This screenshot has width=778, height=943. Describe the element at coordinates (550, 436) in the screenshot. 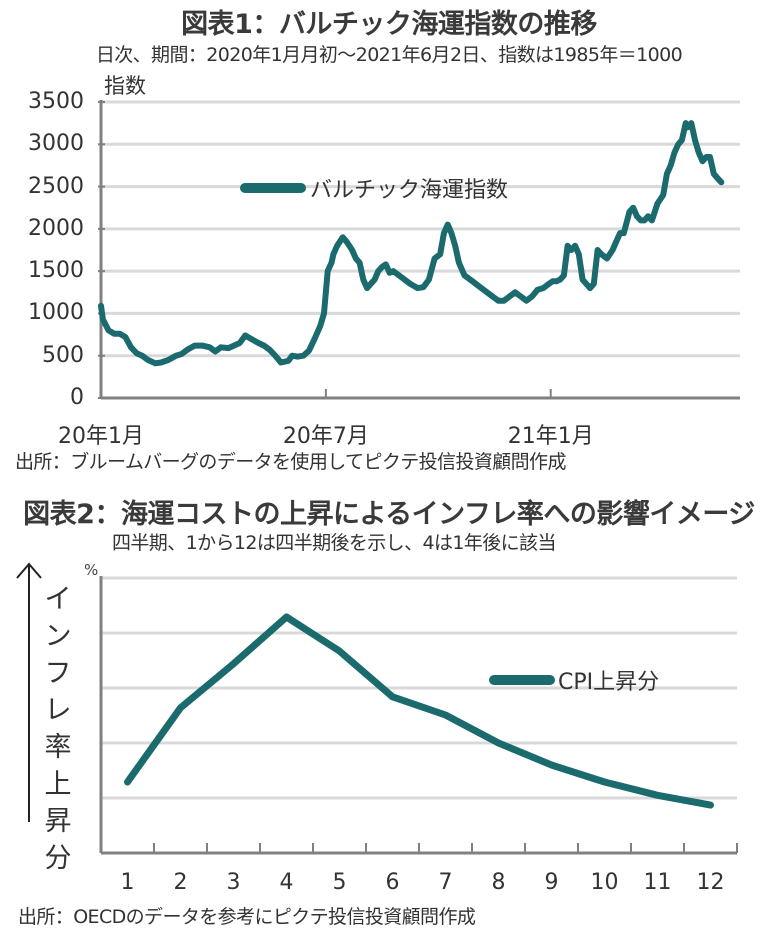

I see `chart1-xtick-label: 21年1月` at that location.